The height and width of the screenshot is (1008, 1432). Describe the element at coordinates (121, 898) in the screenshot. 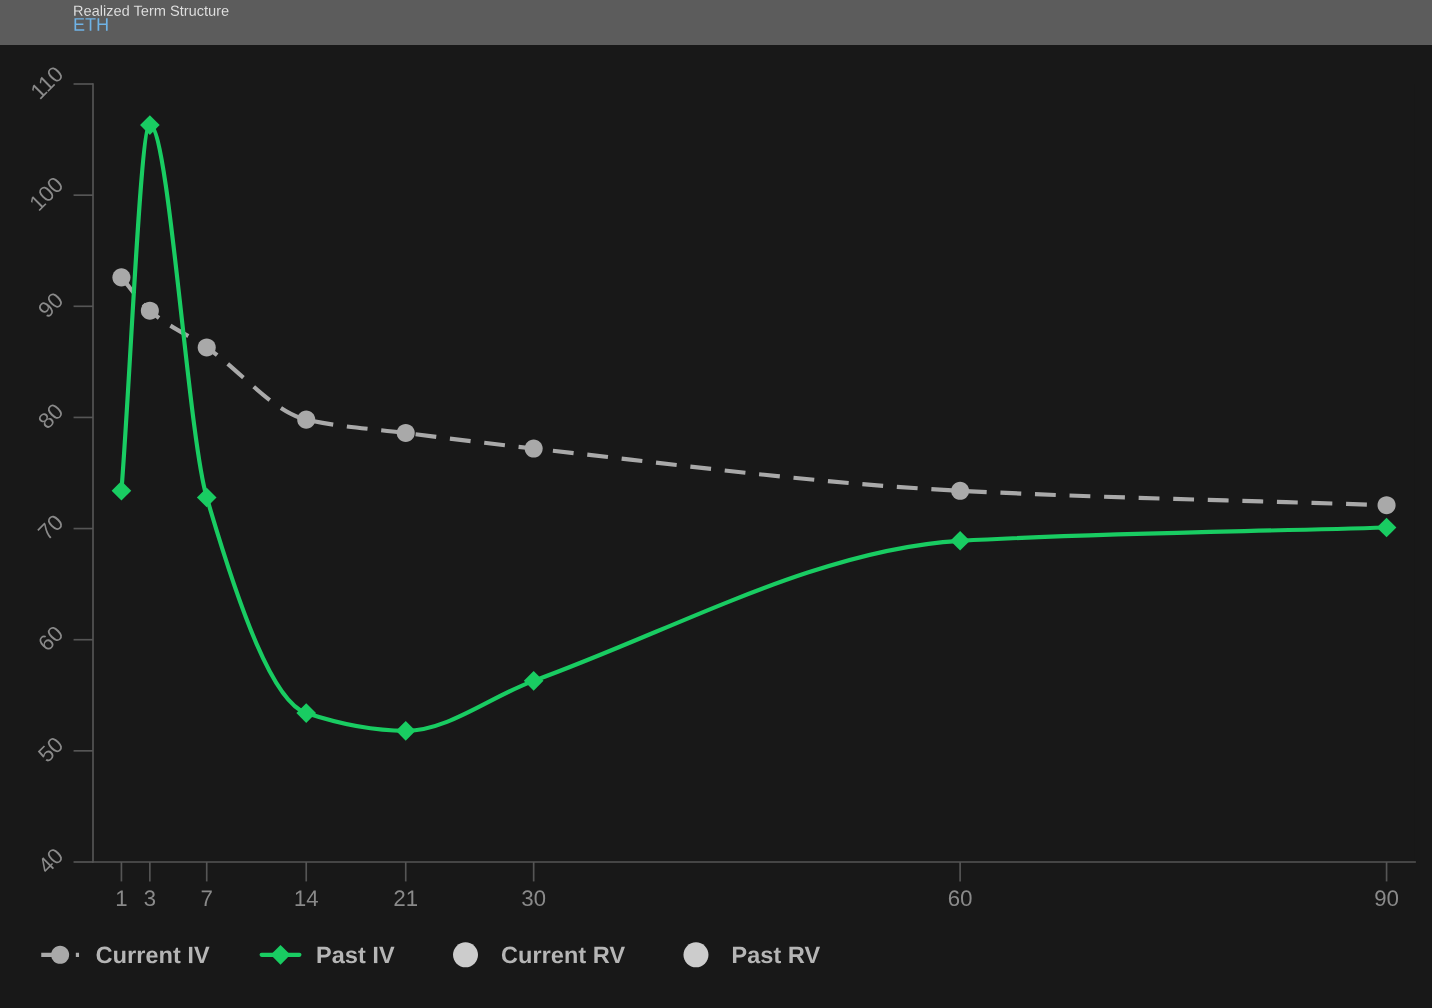

I see `x-tick-label: 1` at that location.